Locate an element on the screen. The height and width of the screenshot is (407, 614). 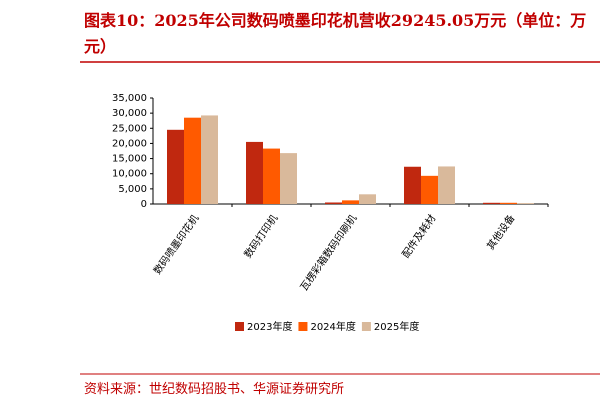
legend-label: 2023年度 is located at coordinates (269, 326).